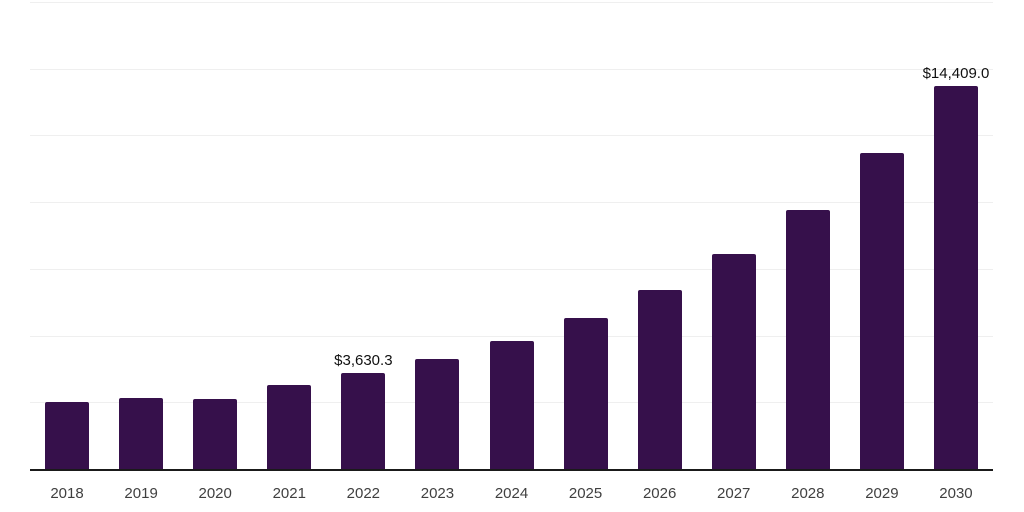 Image resolution: width=1024 pixels, height=512 pixels. Describe the element at coordinates (511, 493) in the screenshot. I see `x-tick-2024: 2024` at that location.